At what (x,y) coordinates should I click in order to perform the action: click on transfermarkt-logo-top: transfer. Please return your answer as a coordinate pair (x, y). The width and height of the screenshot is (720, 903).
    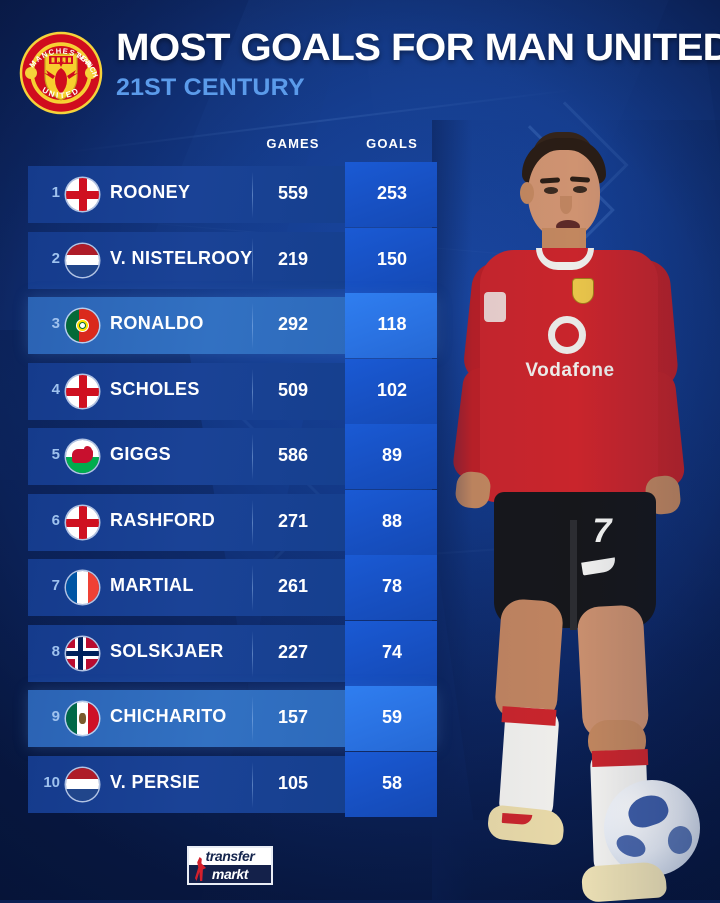
    Looking at the image, I should click on (230, 856).